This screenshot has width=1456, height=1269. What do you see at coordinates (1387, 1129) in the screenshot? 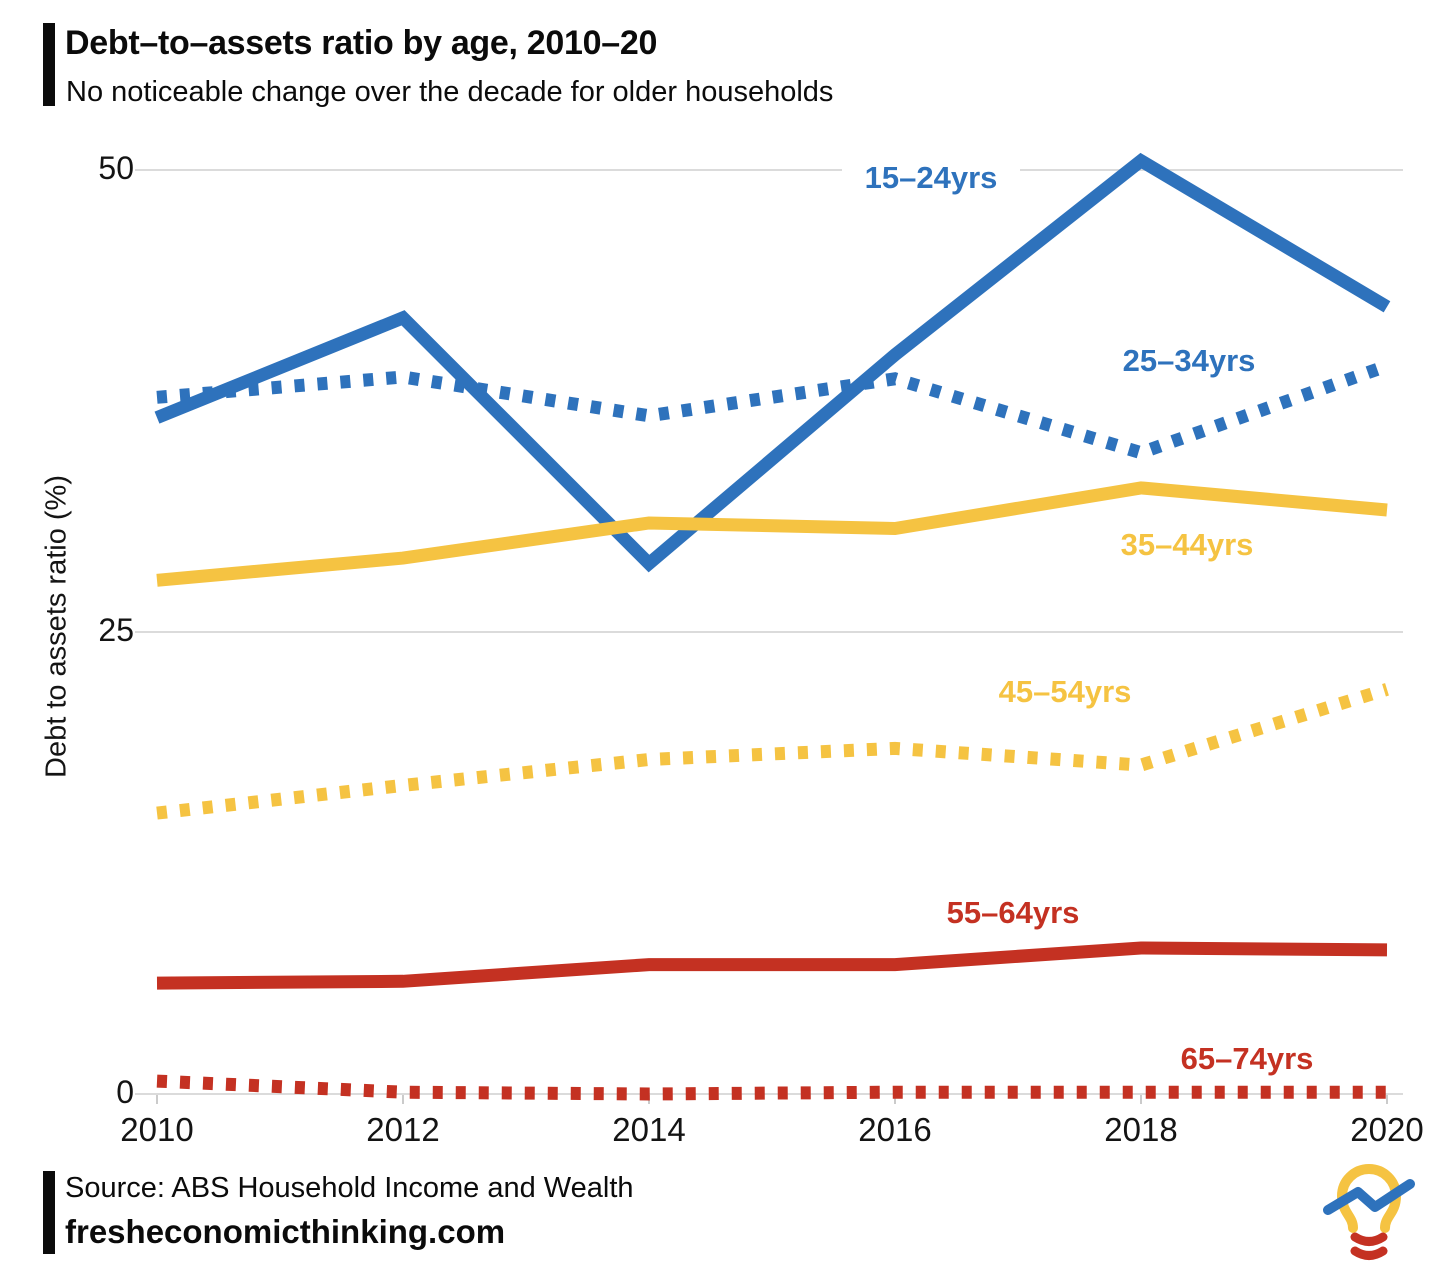
I see `x-tick-label-2020: 2020` at bounding box center [1387, 1129].